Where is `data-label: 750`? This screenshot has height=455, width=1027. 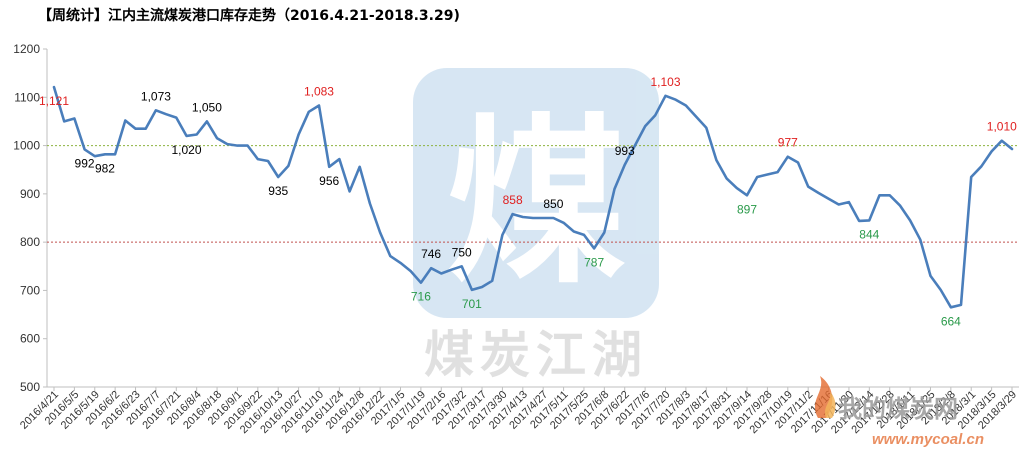
data-label: 750 is located at coordinates (462, 252).